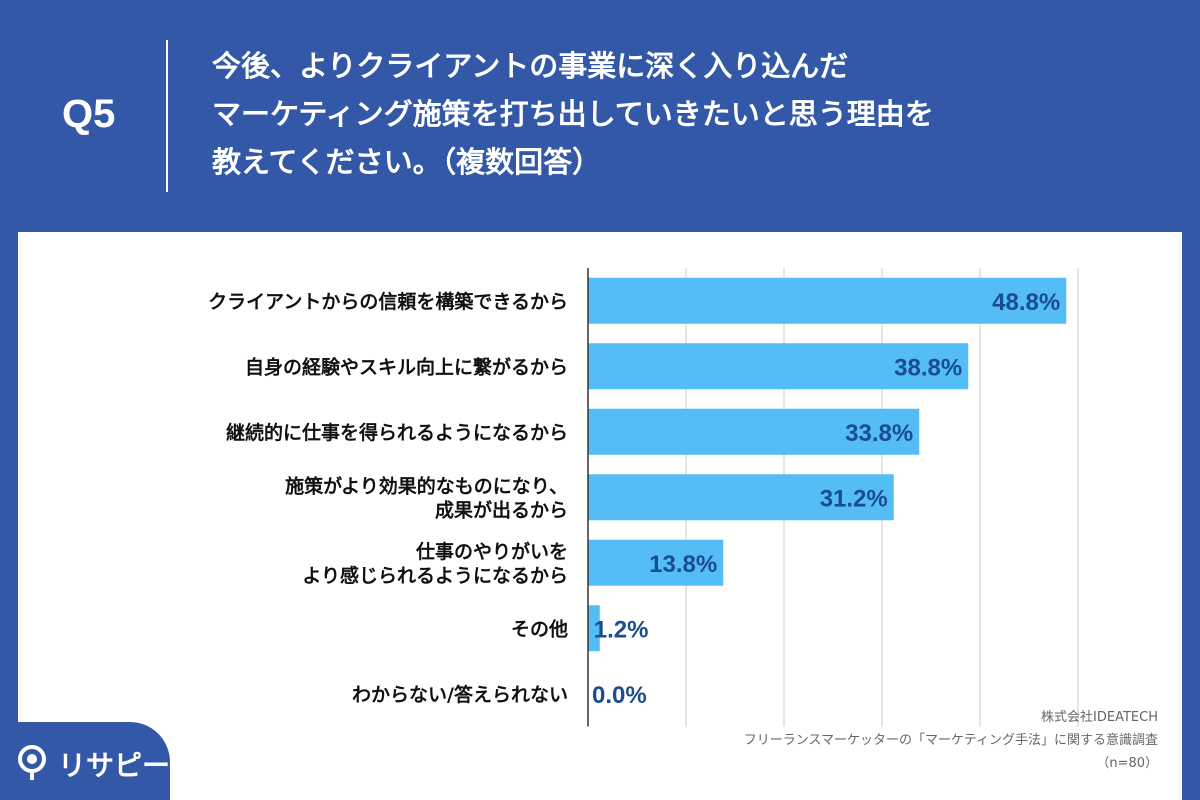 The image size is (1200, 800). I want to click on category-label: 自身の経験やスキル向上に繋がるから, so click(406, 366).